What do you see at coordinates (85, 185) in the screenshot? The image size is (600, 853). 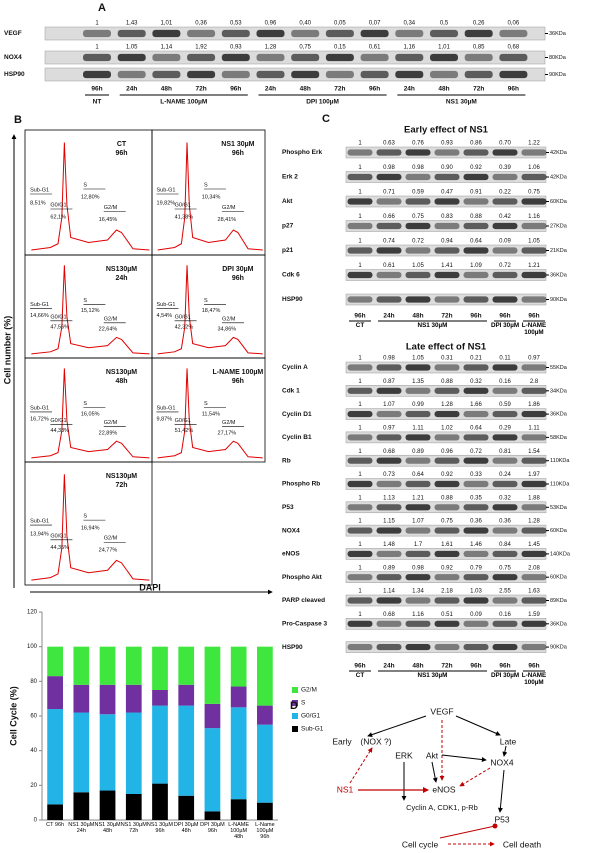 I see `phase-name: S` at bounding box center [85, 185].